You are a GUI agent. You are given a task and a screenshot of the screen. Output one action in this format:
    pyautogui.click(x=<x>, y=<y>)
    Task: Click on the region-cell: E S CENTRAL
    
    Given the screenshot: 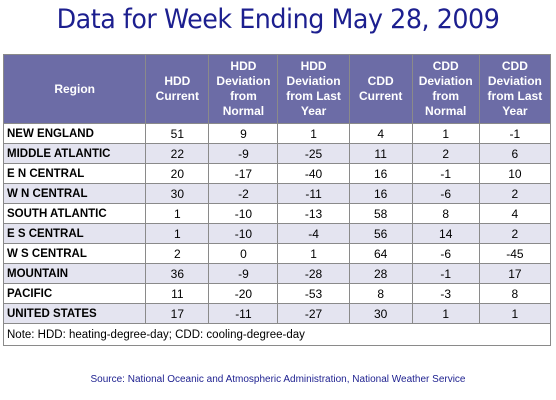 What is the action you would take?
    pyautogui.click(x=74, y=233)
    